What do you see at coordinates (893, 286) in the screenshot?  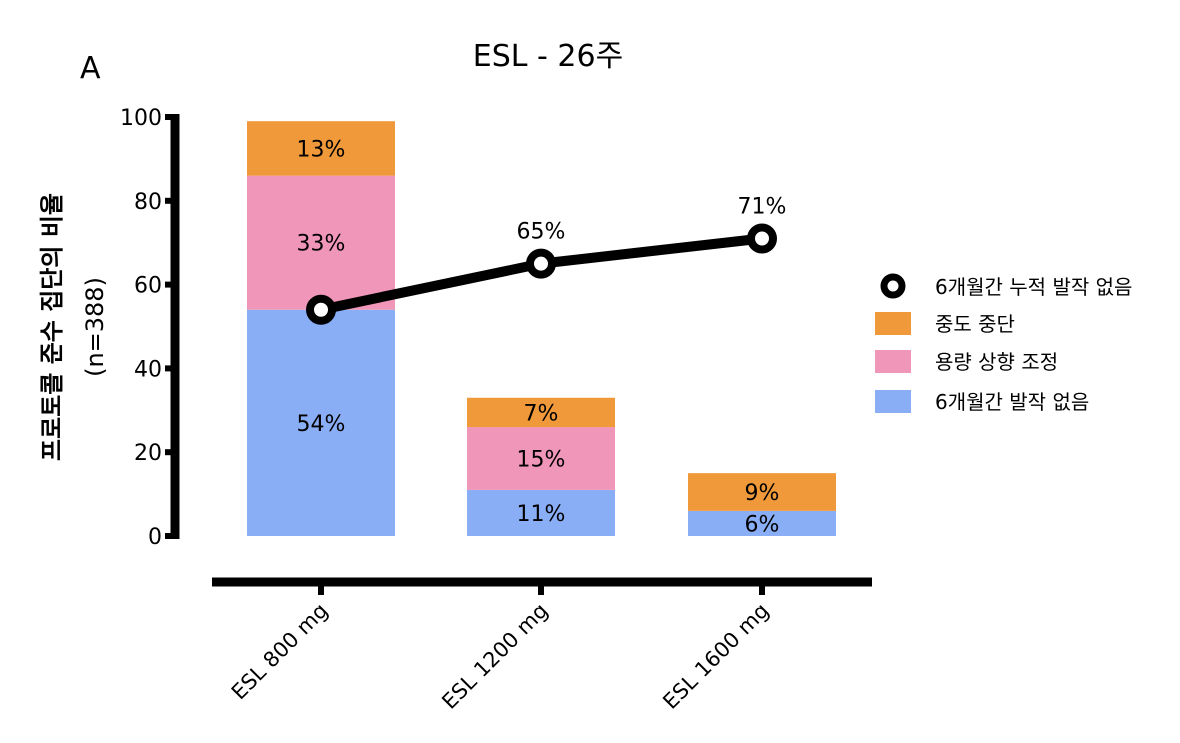 I see `legend-marker-line` at bounding box center [893, 286].